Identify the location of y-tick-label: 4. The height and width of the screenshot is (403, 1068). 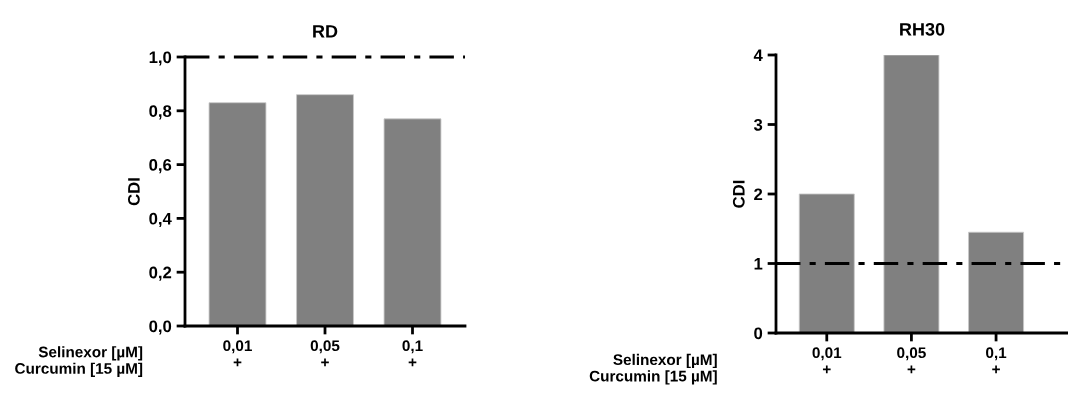
(758, 55).